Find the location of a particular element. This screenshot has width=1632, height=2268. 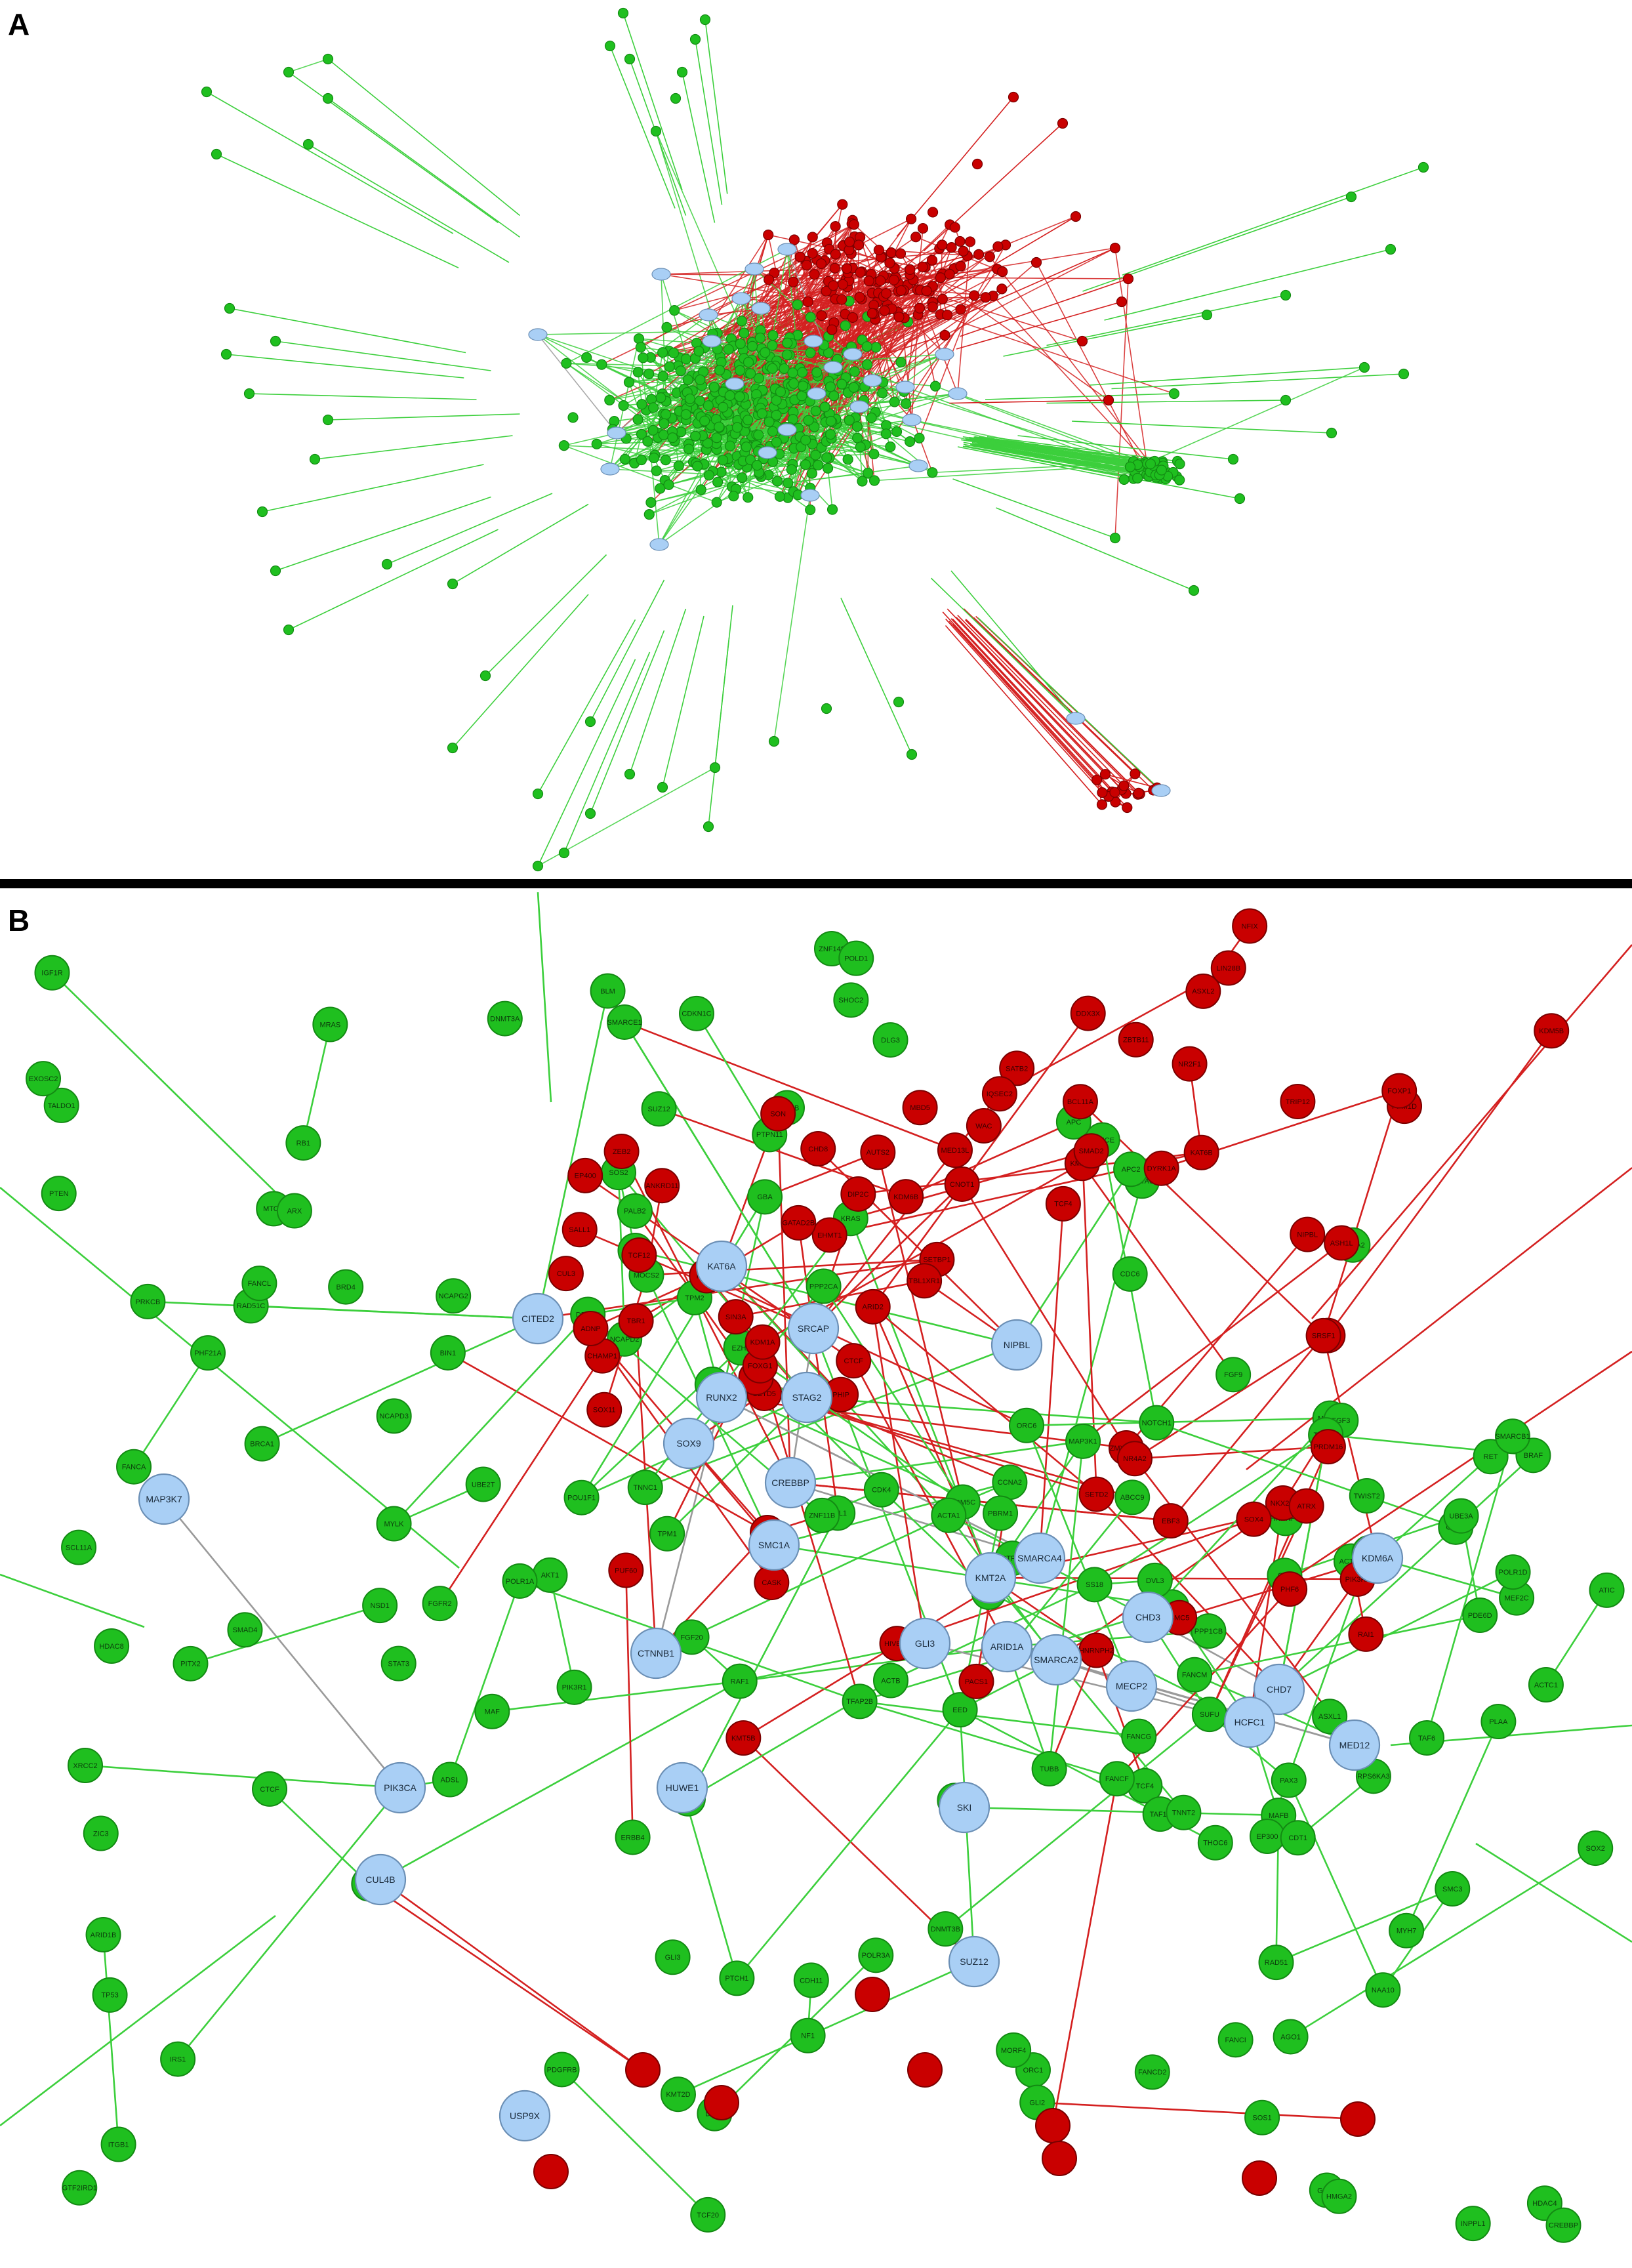

node-label: RPS6KA3 is located at coordinates (1373, 1777).